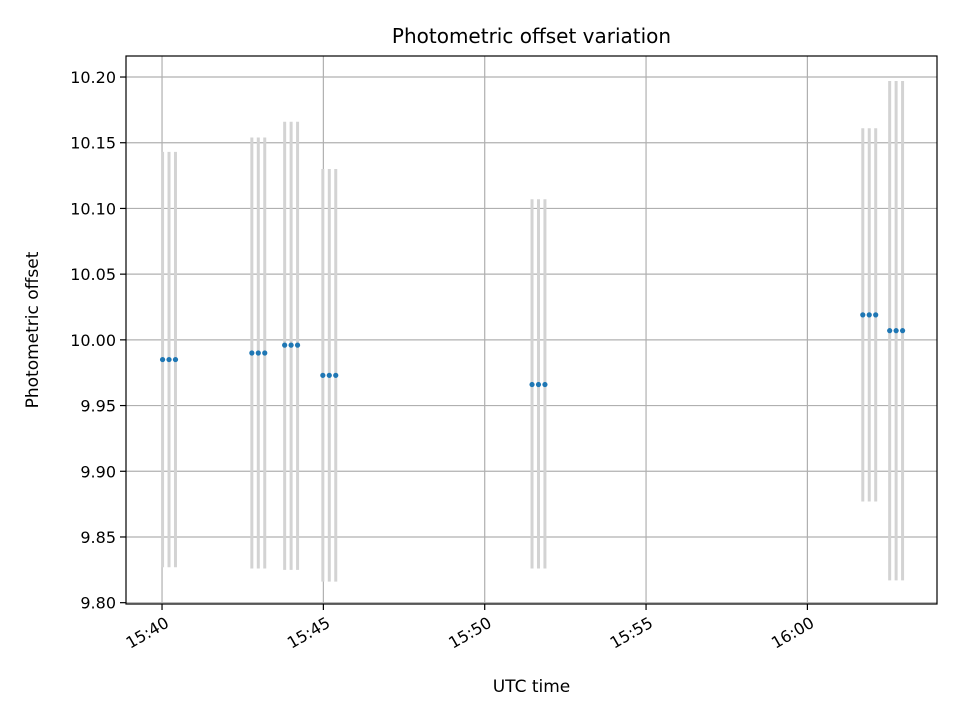 The height and width of the screenshot is (720, 960). What do you see at coordinates (531, 36) in the screenshot?
I see `chart-title: Photometric offset variation` at bounding box center [531, 36].